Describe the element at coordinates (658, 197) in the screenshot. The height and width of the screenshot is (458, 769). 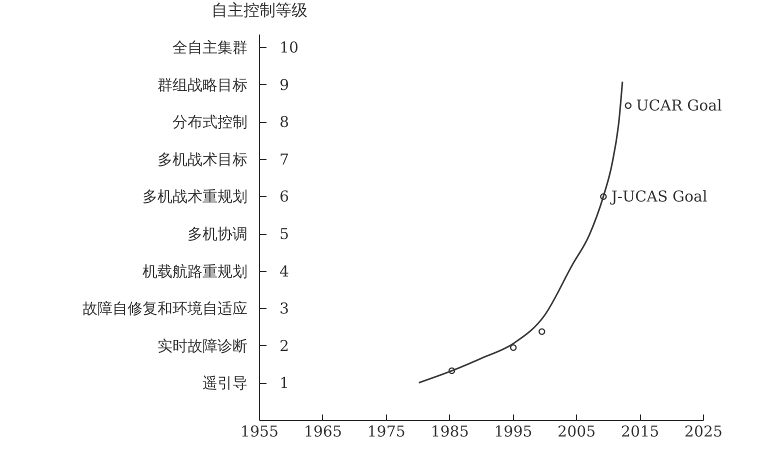
I see `annotation: J-UCAS Goal` at that location.